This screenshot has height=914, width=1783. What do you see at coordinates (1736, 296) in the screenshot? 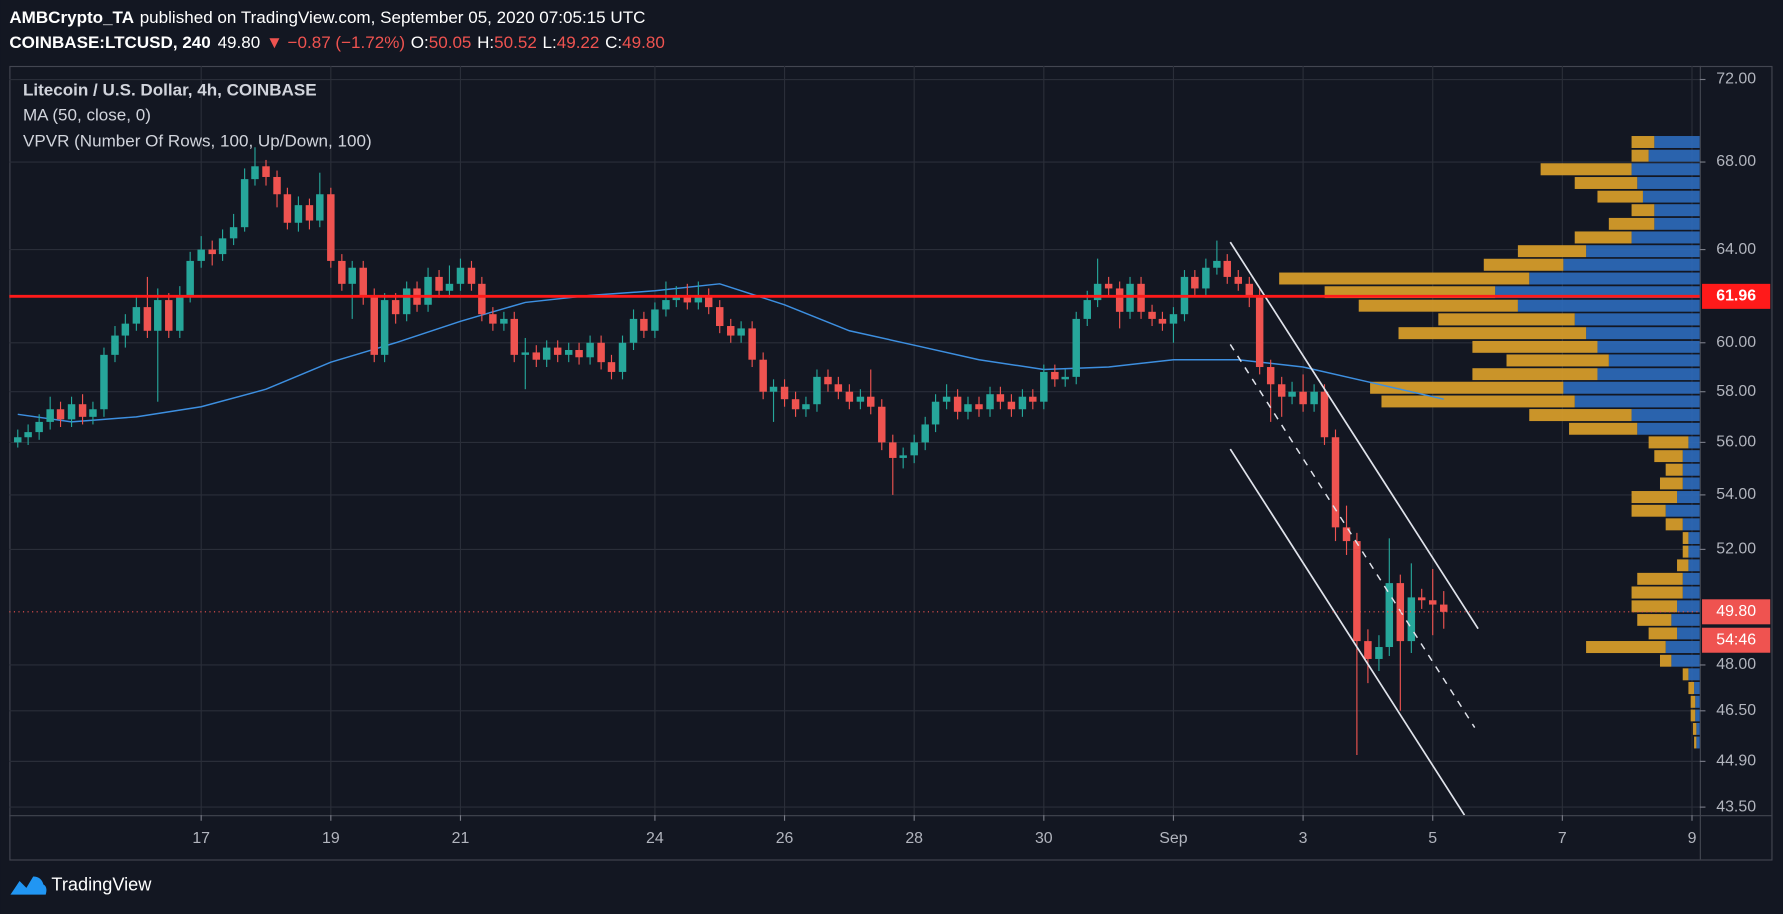
I see `resistance-label: 61.96` at bounding box center [1736, 296].